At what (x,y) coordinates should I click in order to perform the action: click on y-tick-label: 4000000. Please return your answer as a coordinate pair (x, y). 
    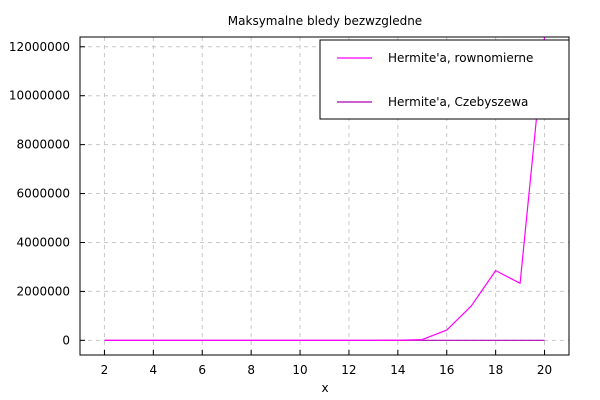
    Looking at the image, I should click on (43, 242).